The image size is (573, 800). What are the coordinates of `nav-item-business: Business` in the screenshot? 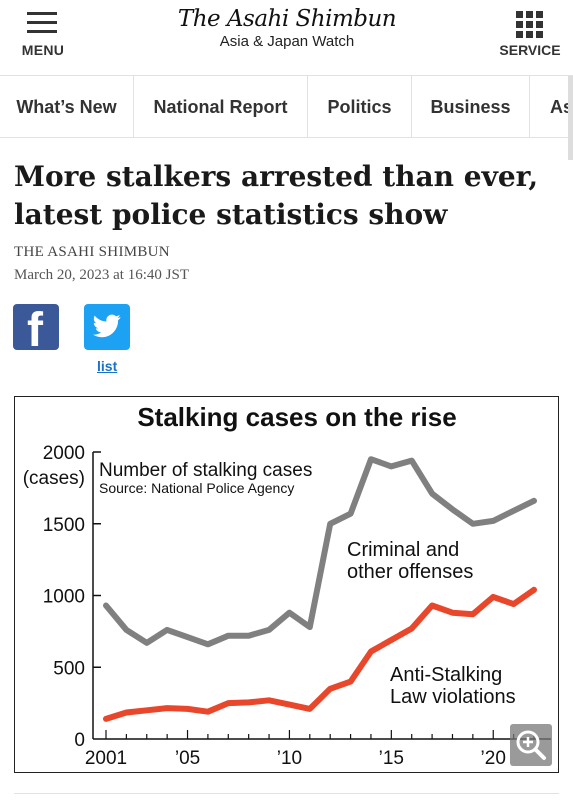 It's located at (471, 106).